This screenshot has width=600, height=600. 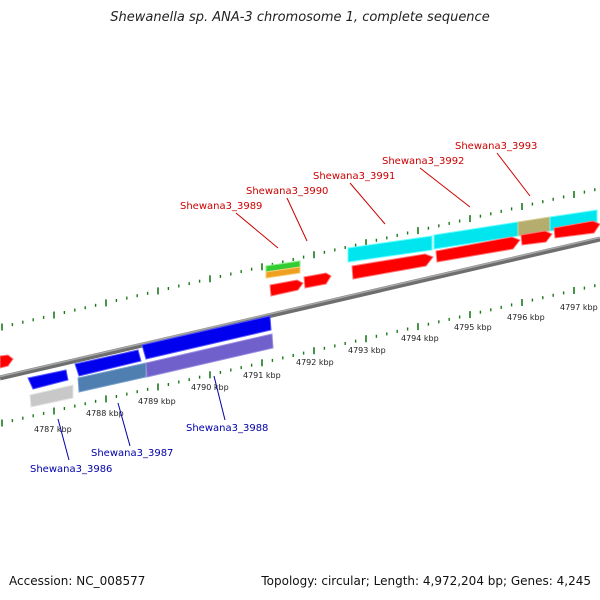 I want to click on kbp-label: 4789 kbp, so click(x=157, y=401).